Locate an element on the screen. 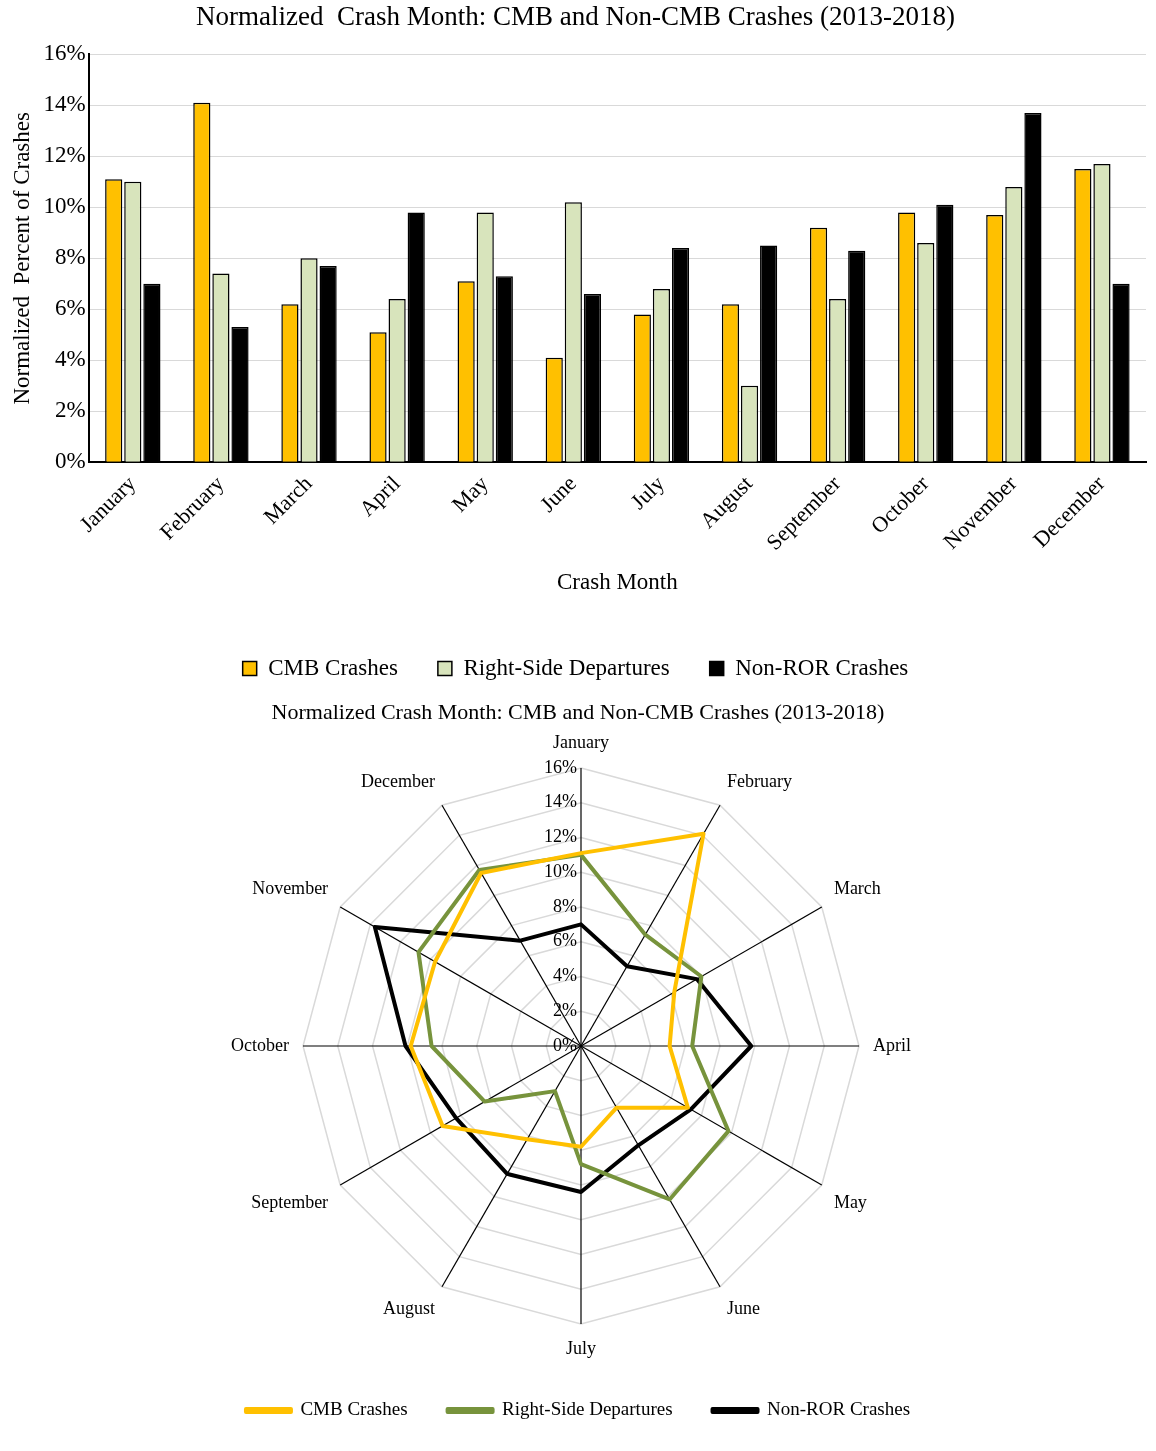 The width and height of the screenshot is (1156, 1451). x-tick-label: May is located at coordinates (469, 493).